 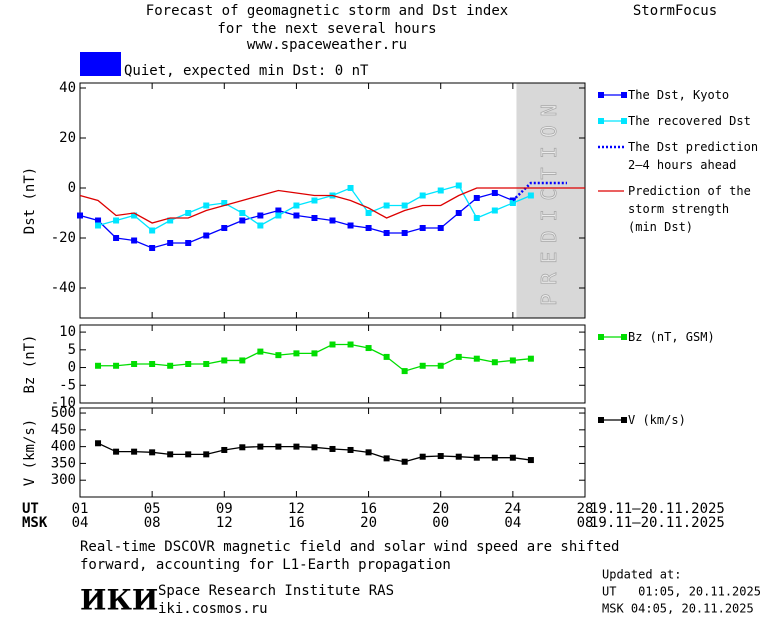 I want to click on site: iki.cosmos.ru, so click(x=213, y=609).